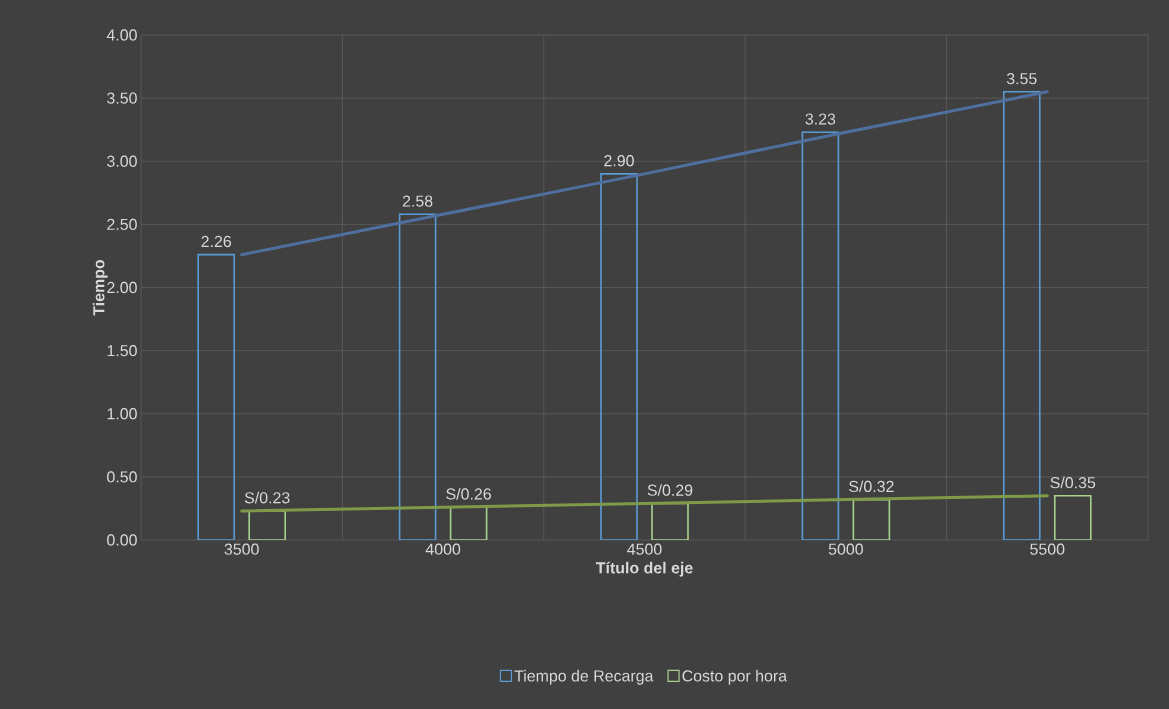  I want to click on y-axis-title: Tiempo, so click(100, 287).